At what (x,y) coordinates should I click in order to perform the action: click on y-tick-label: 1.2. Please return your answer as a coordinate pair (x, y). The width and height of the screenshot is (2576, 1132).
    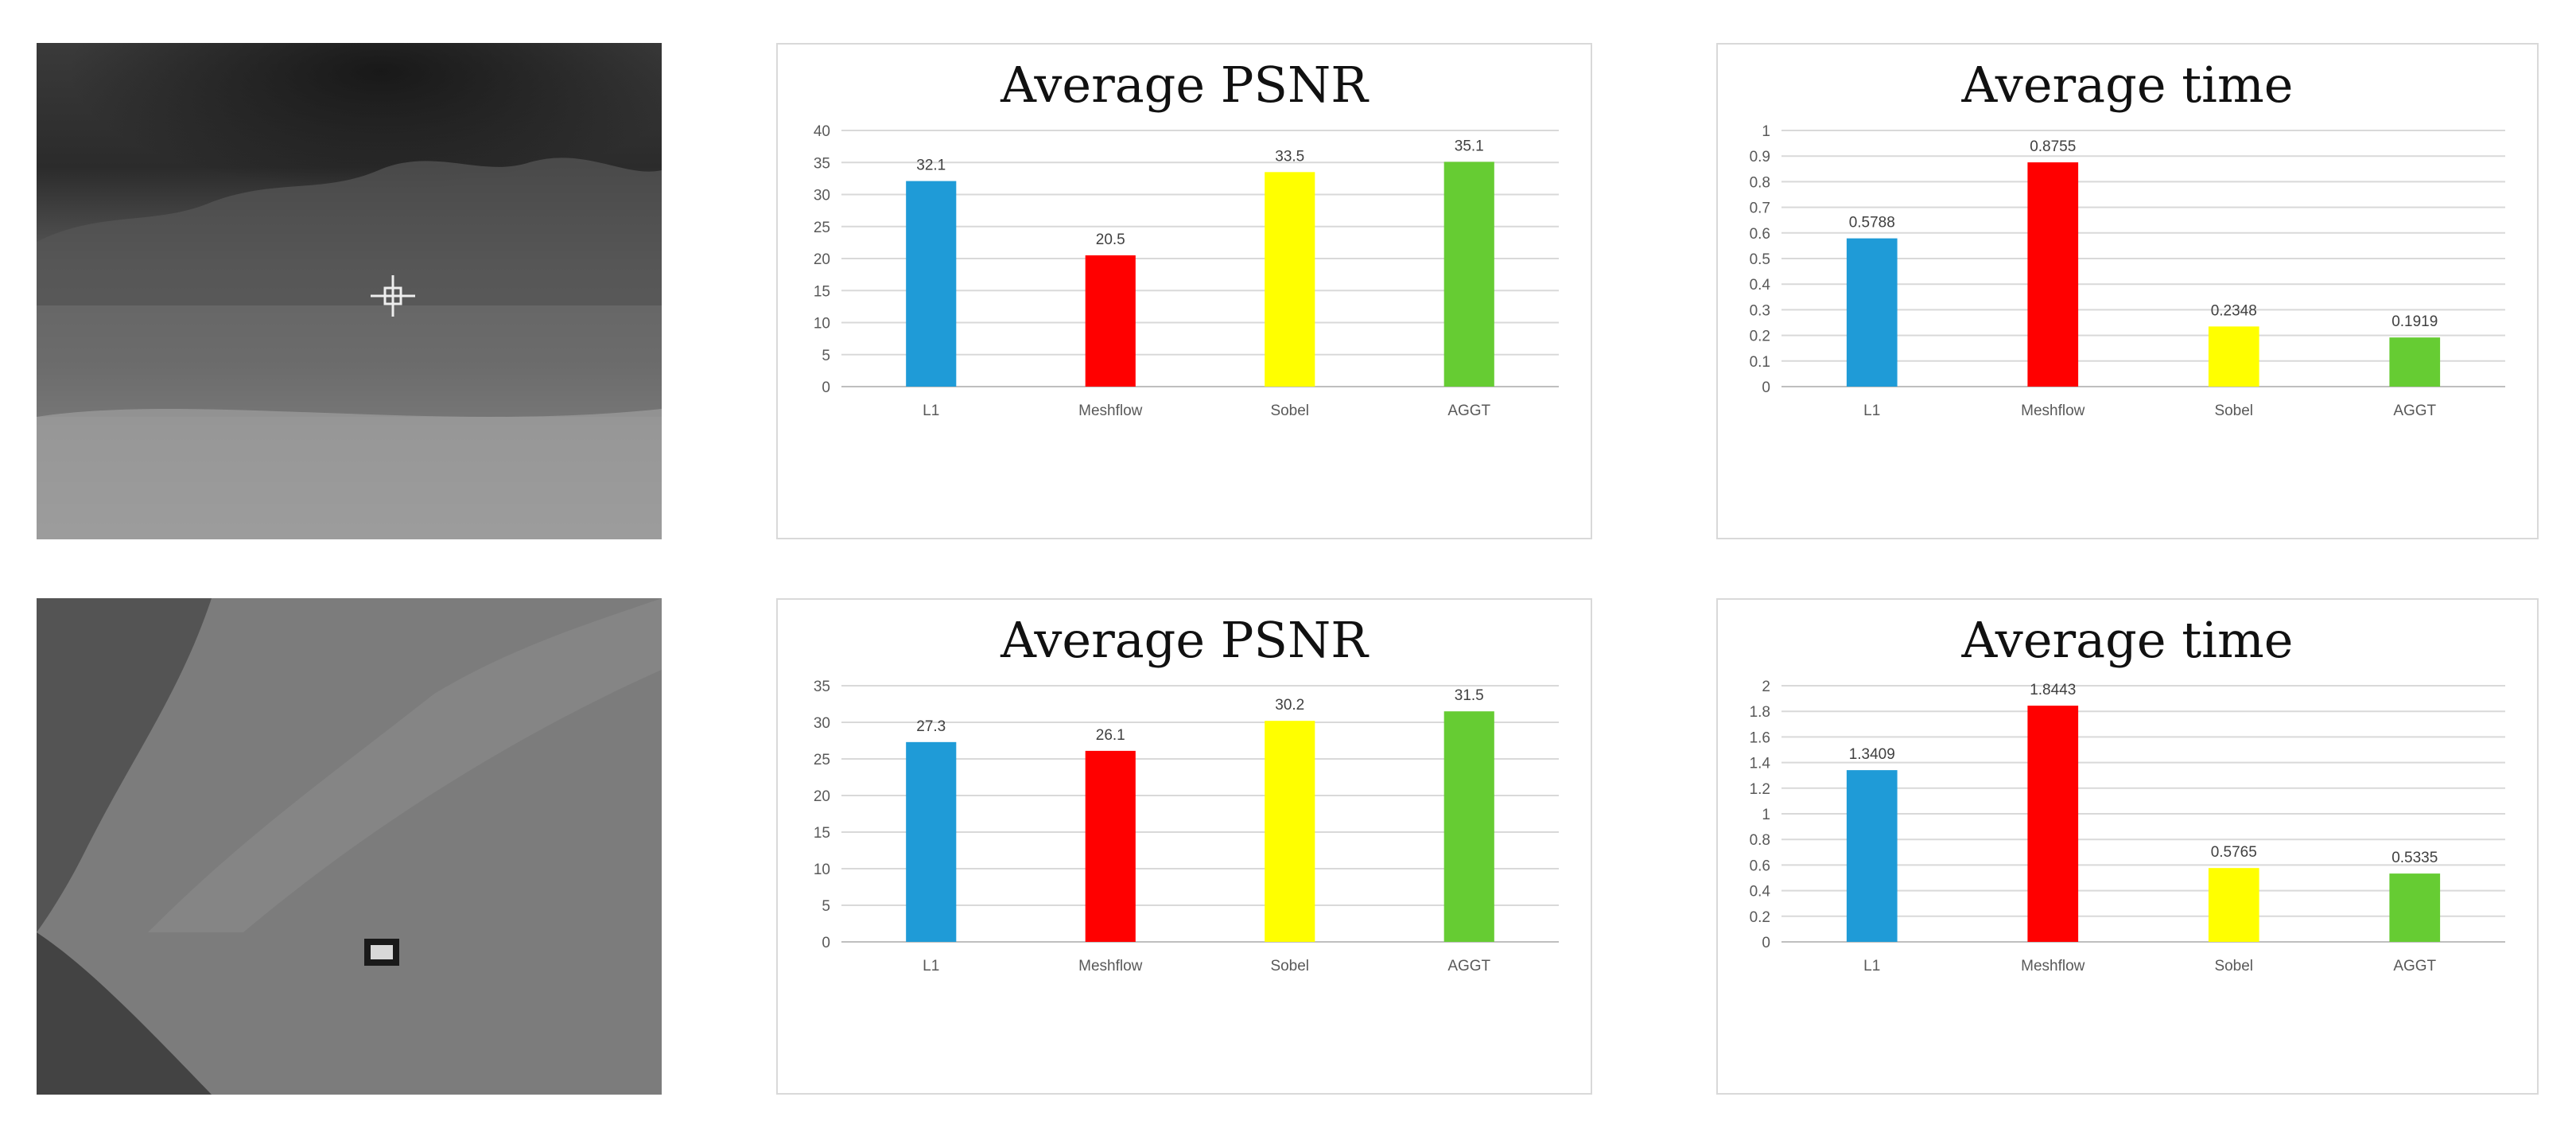
    Looking at the image, I should click on (1760, 789).